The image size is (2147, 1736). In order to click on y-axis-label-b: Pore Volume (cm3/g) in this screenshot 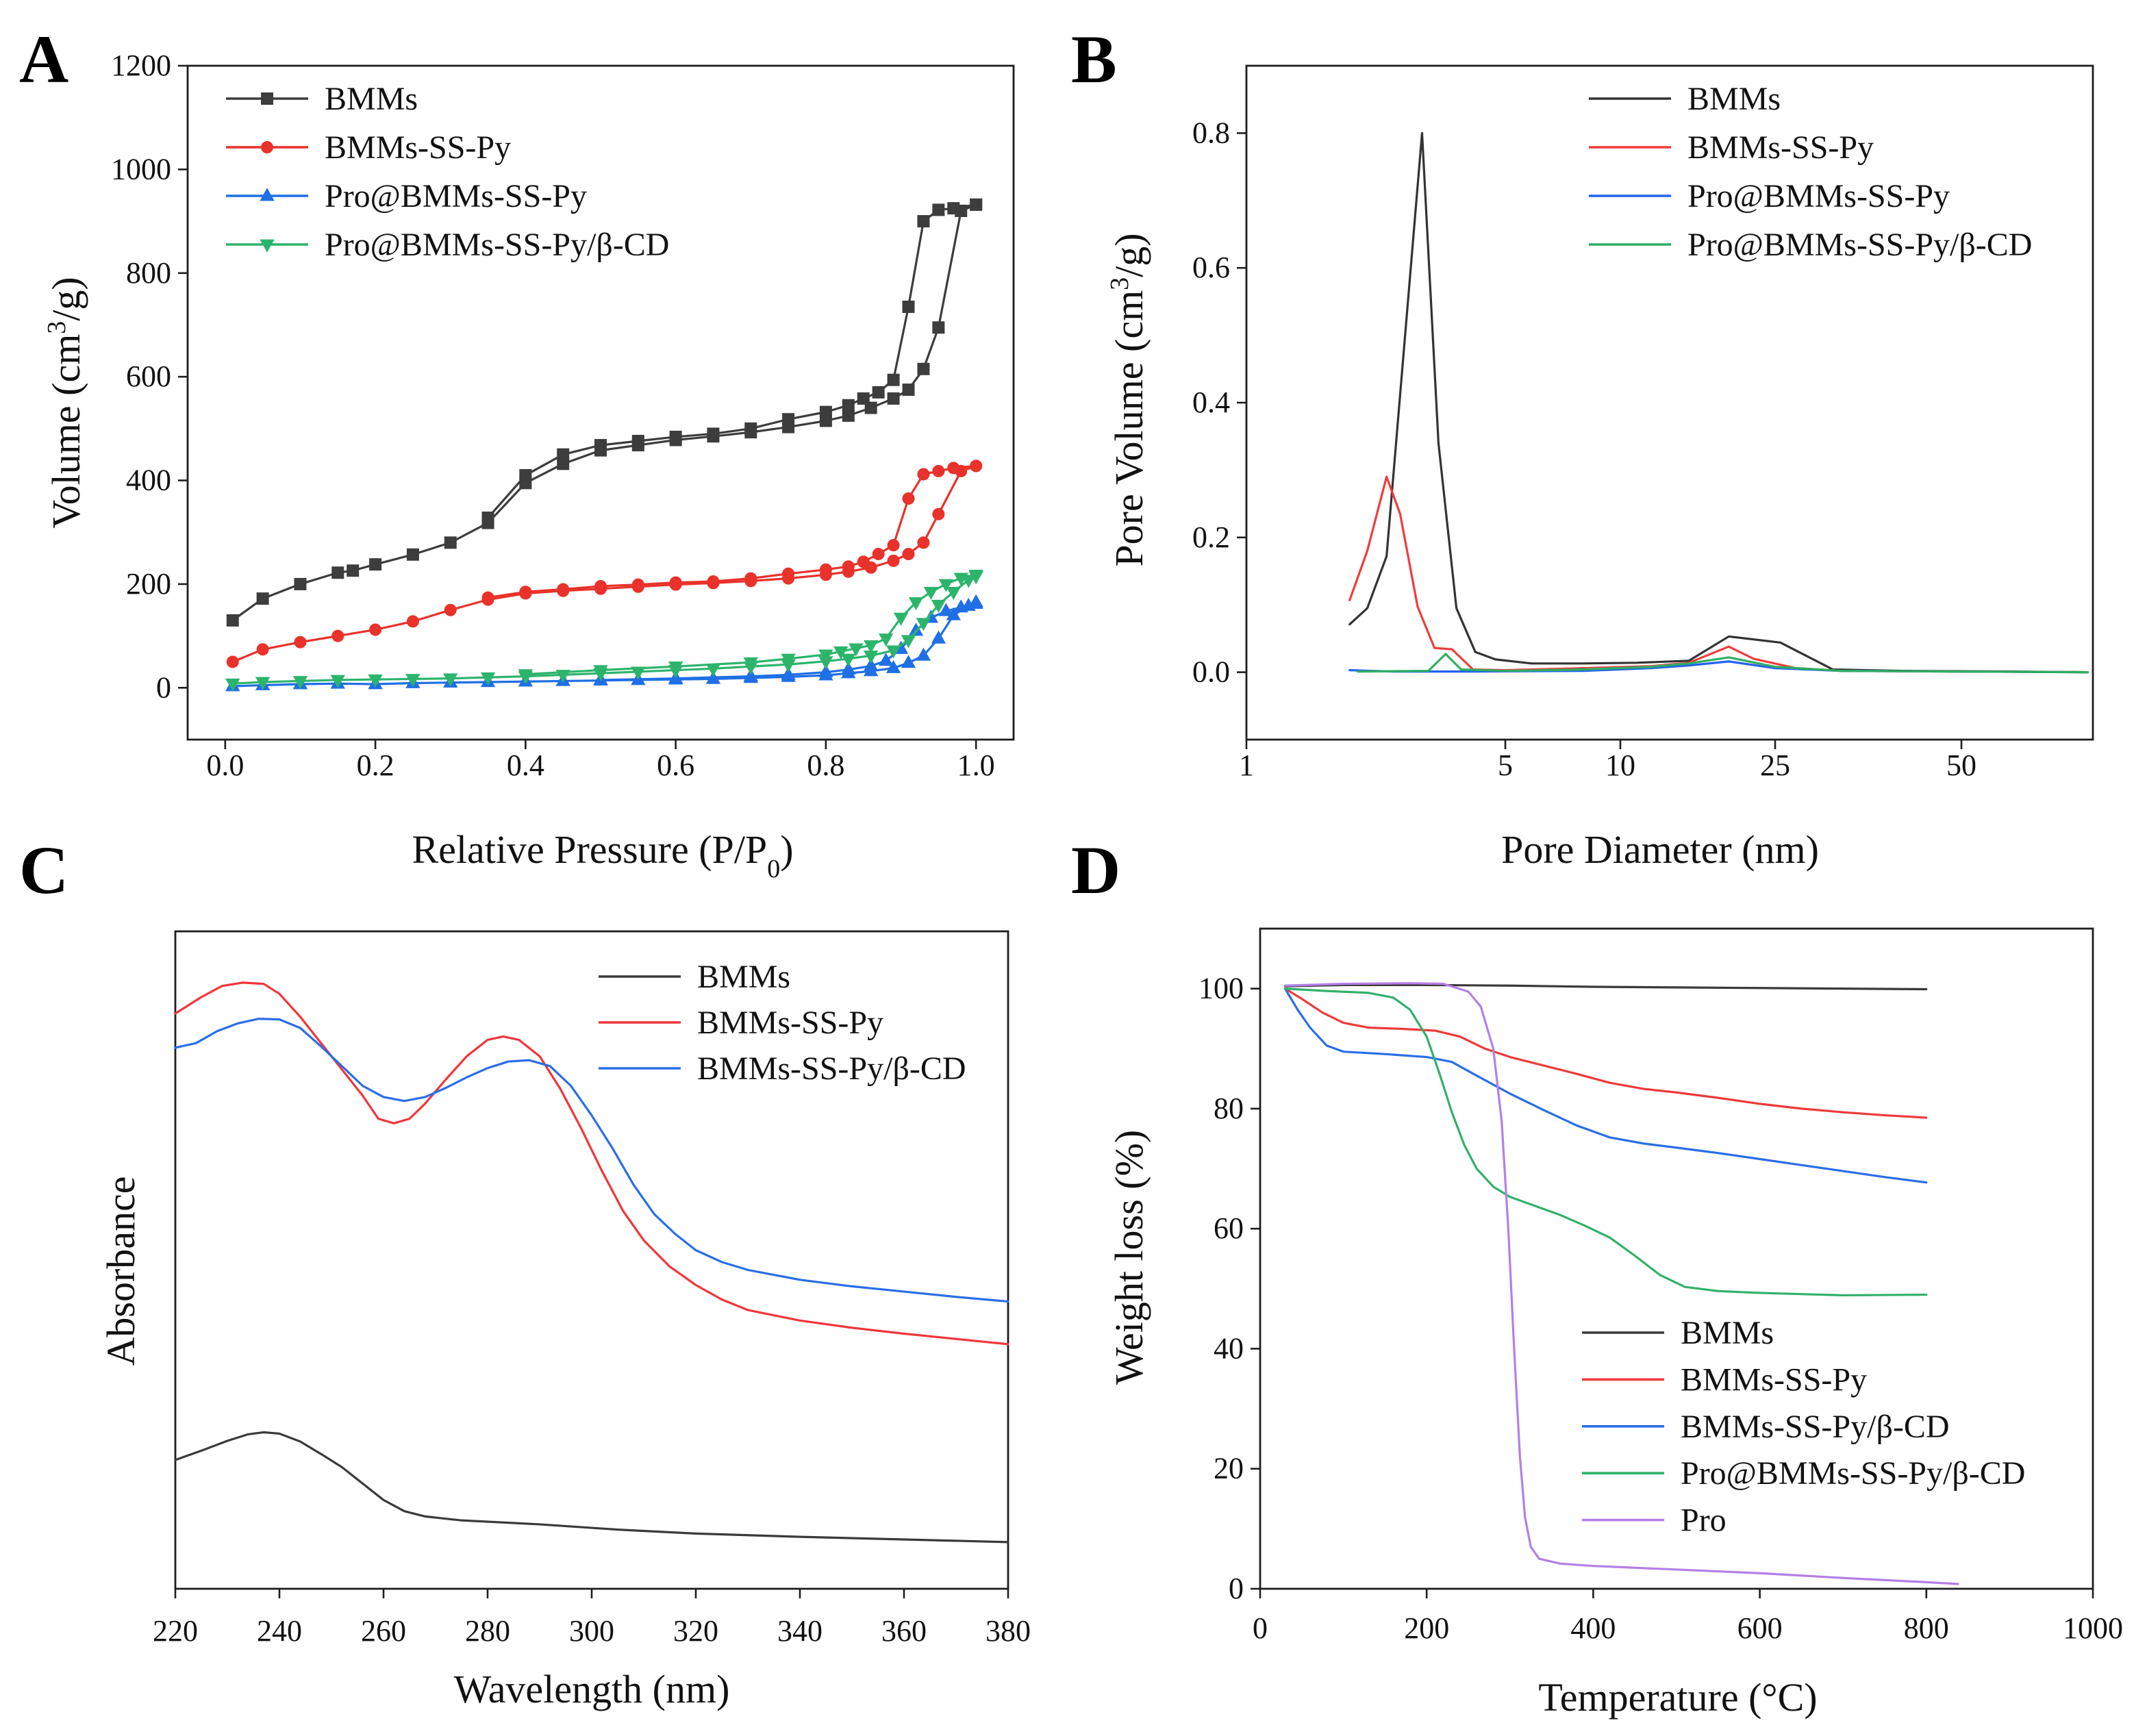, I will do `click(1128, 399)`.